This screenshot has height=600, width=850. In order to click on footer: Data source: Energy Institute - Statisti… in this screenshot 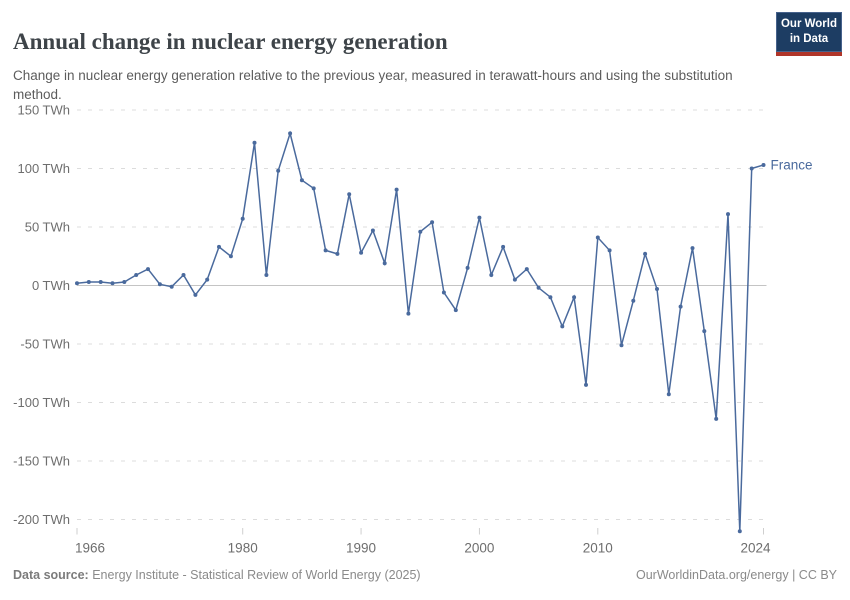, I will do `click(425, 575)`.